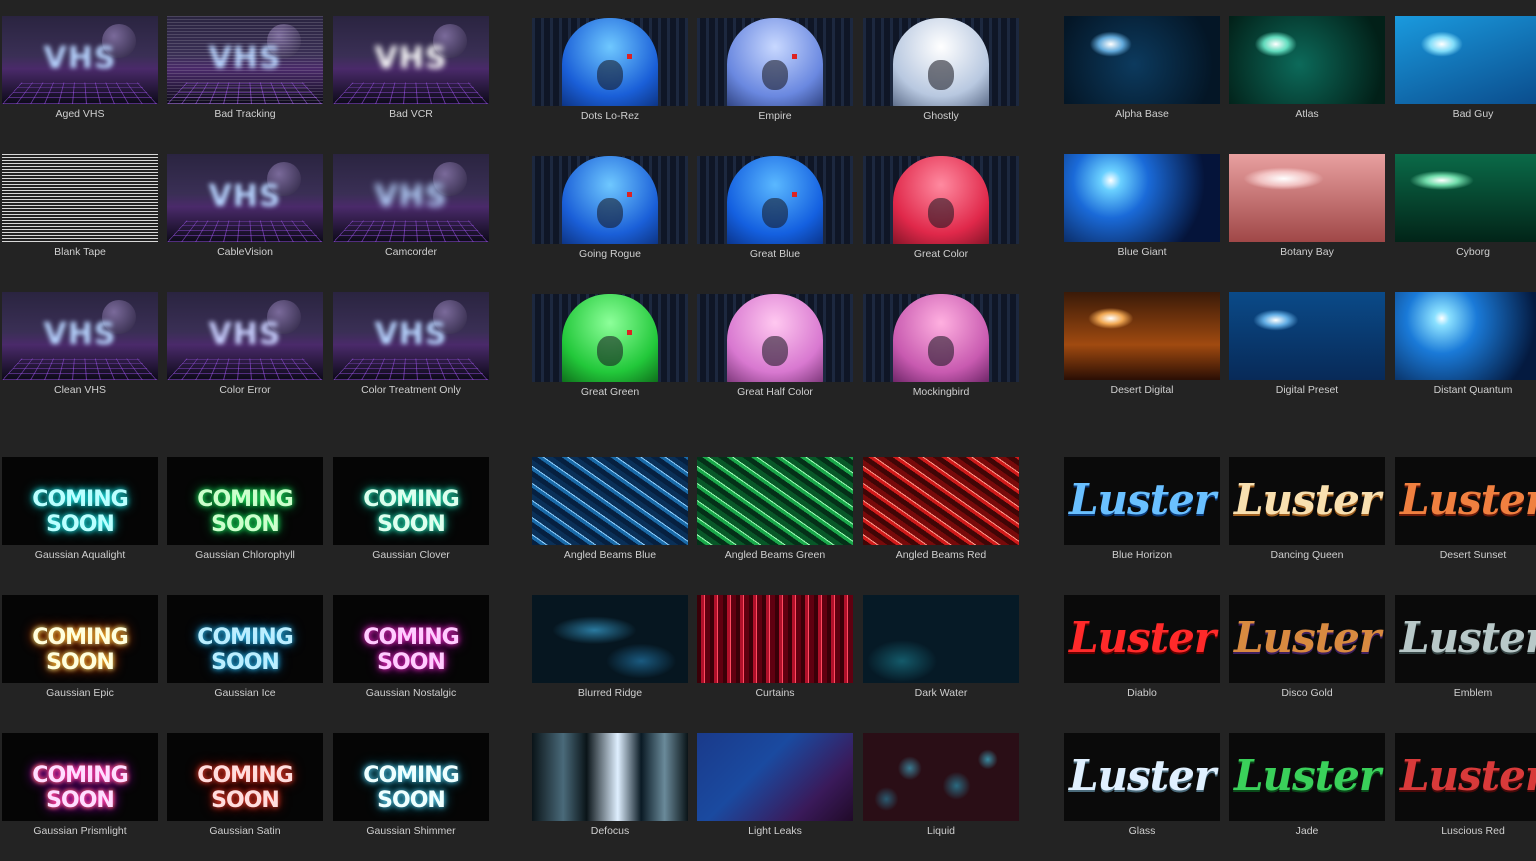 The height and width of the screenshot is (861, 1536). Describe the element at coordinates (80, 114) in the screenshot. I see `preset-label: Aged VHS` at that location.